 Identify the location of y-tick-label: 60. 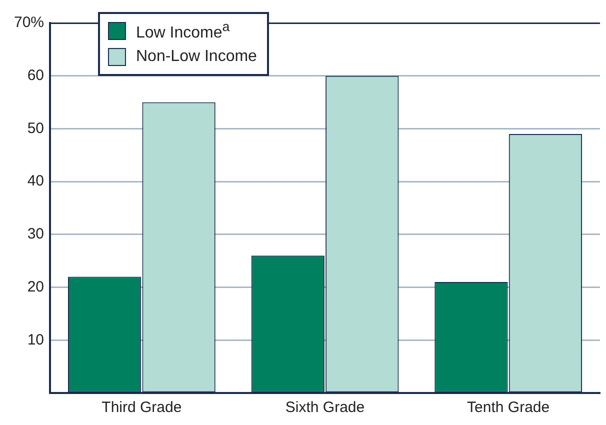
(35, 75).